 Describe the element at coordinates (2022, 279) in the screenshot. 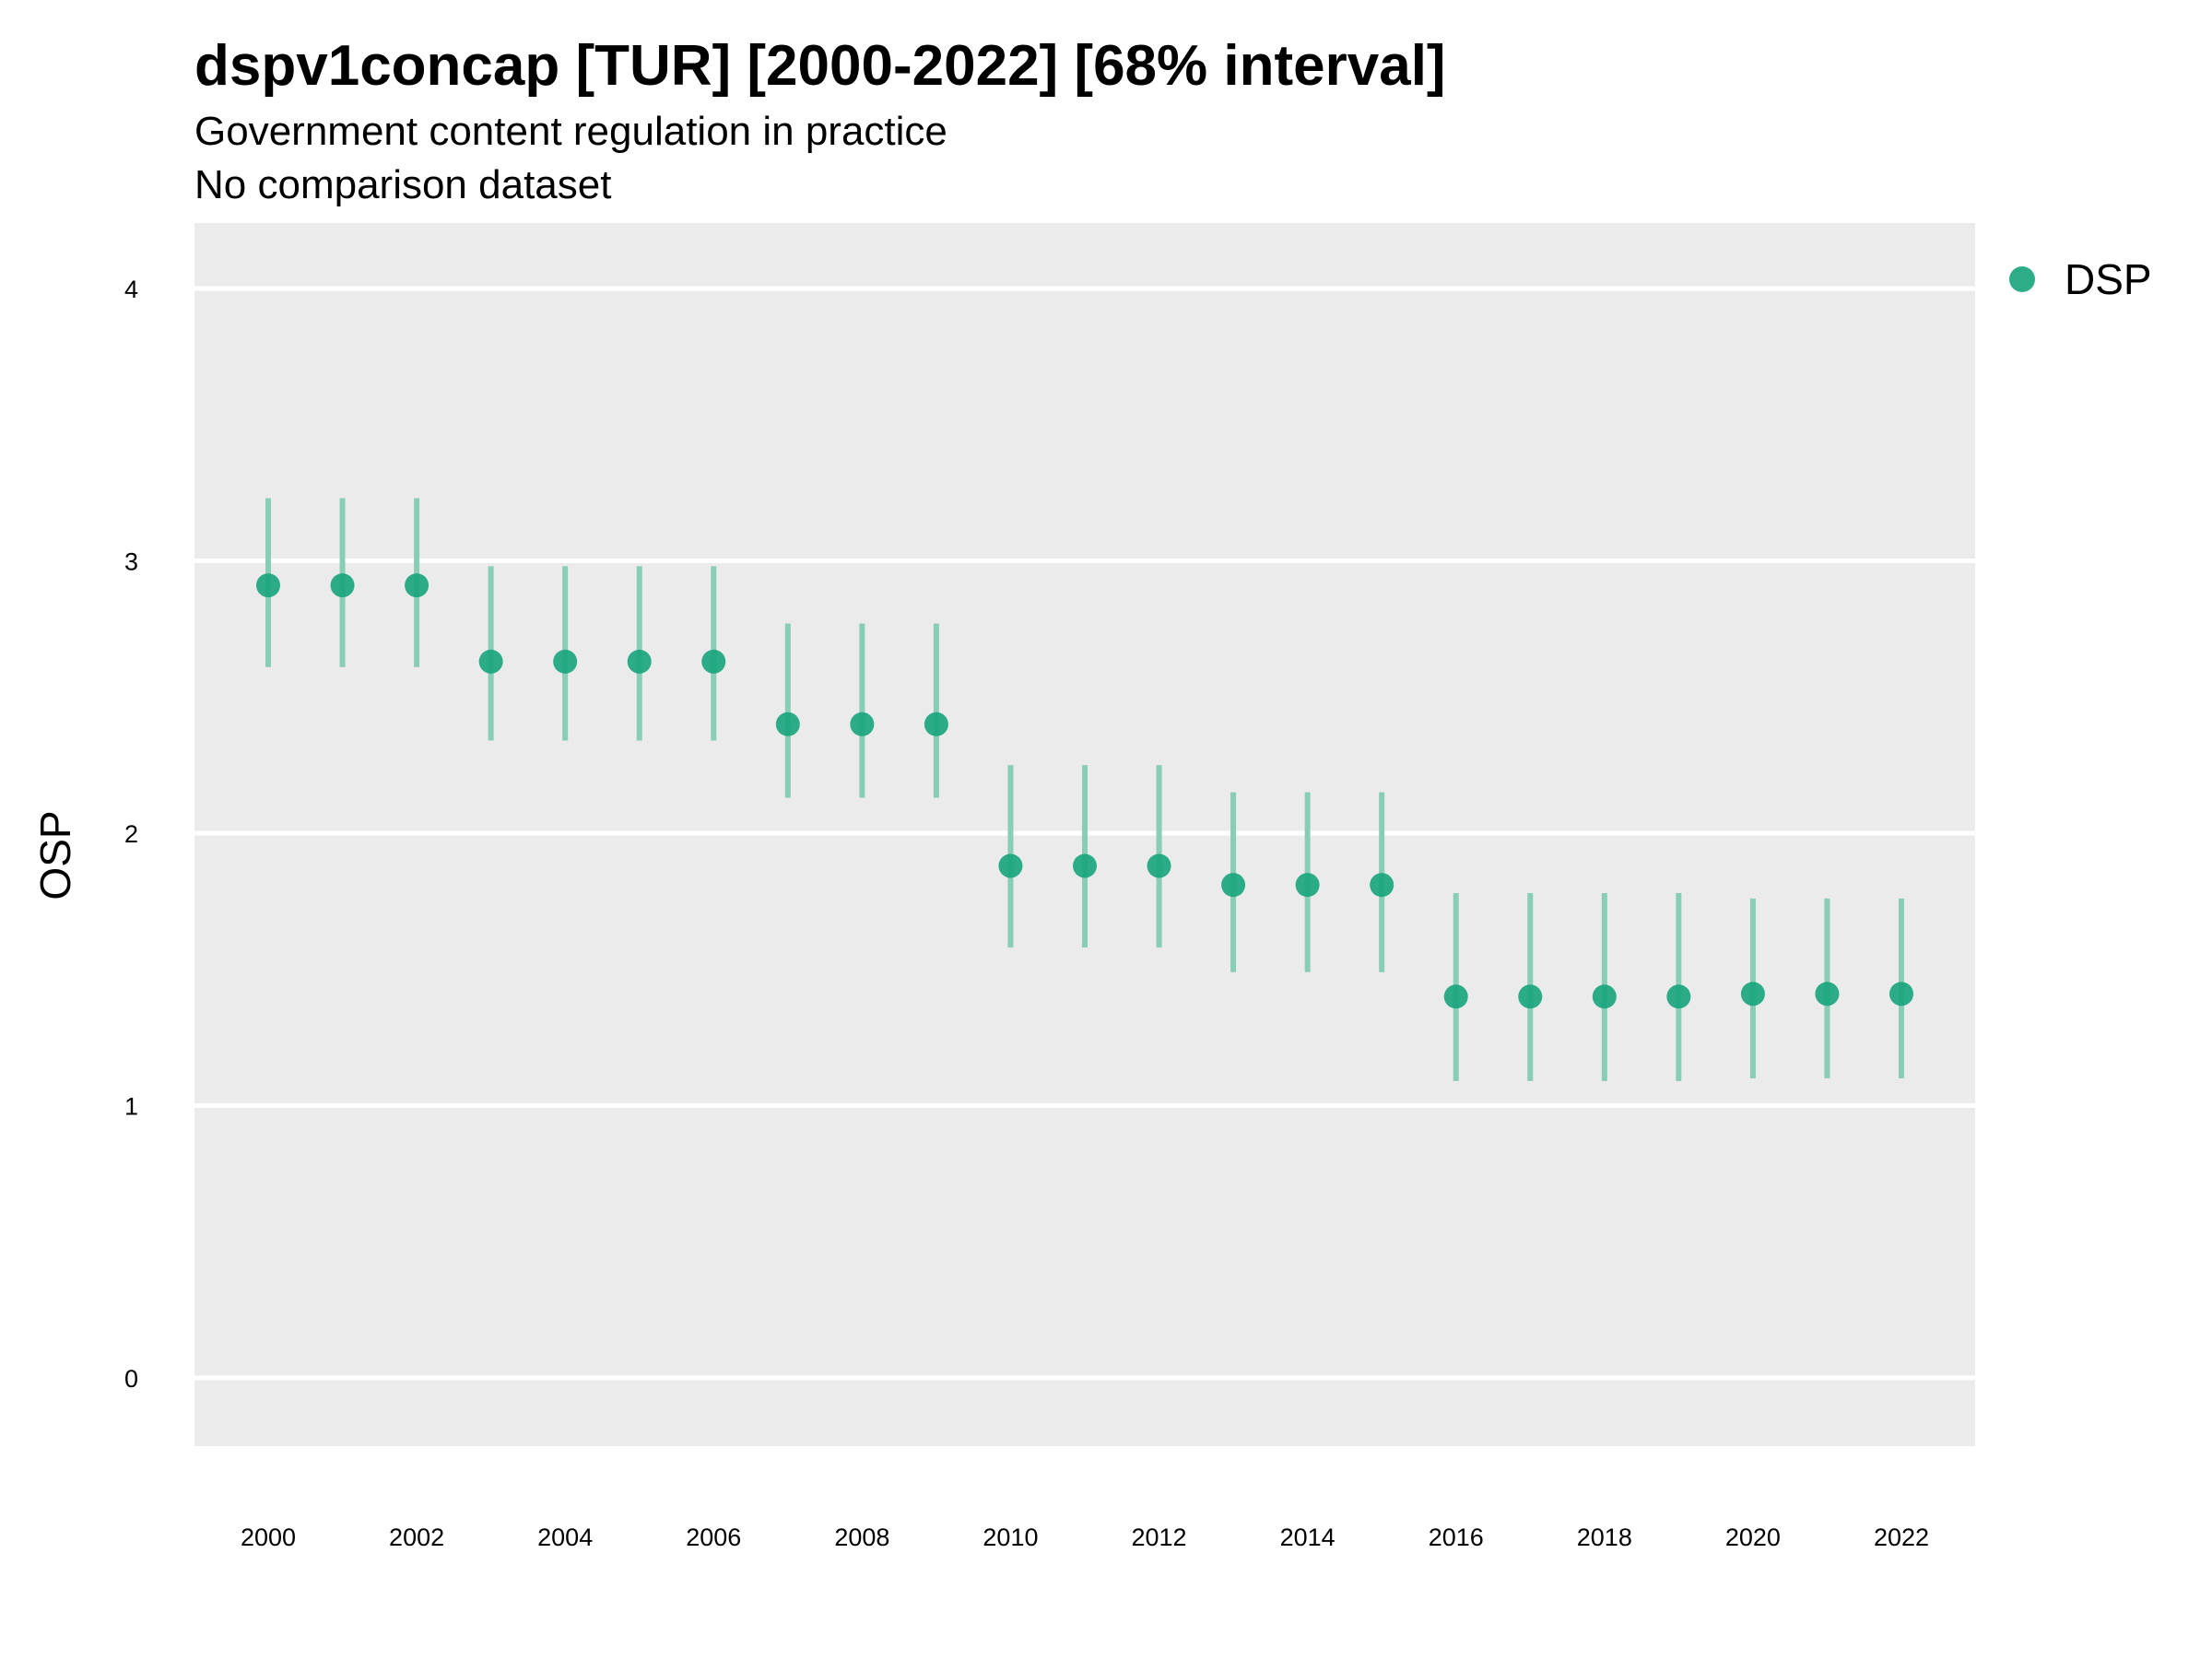

I see `legend-key-dsp` at that location.